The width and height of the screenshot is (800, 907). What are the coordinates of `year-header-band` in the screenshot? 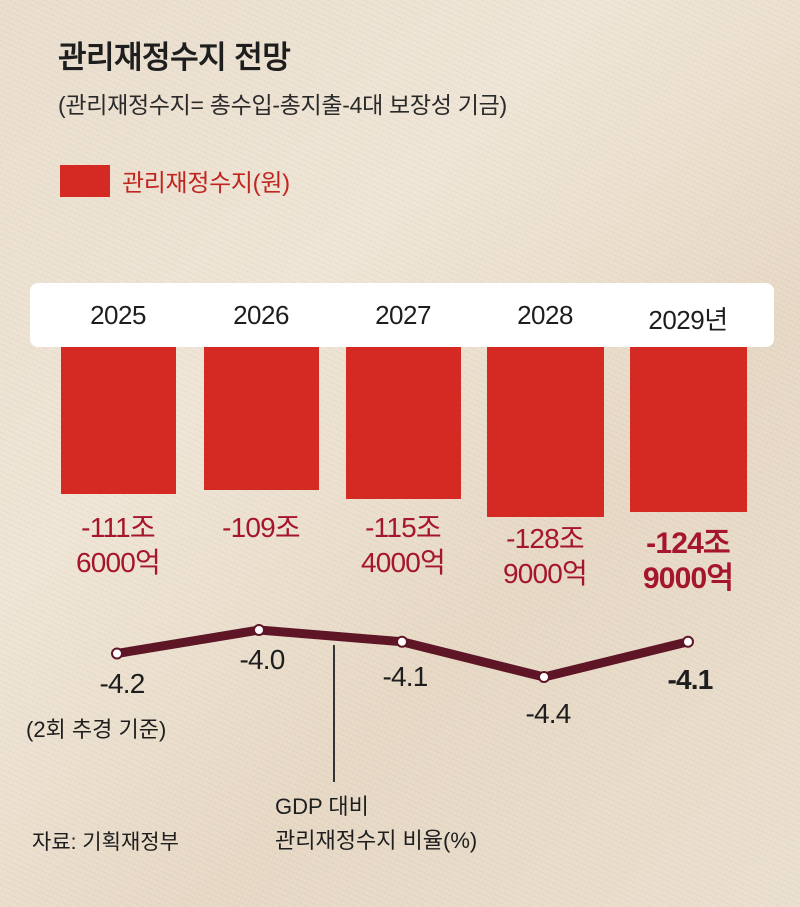 It's located at (402, 315).